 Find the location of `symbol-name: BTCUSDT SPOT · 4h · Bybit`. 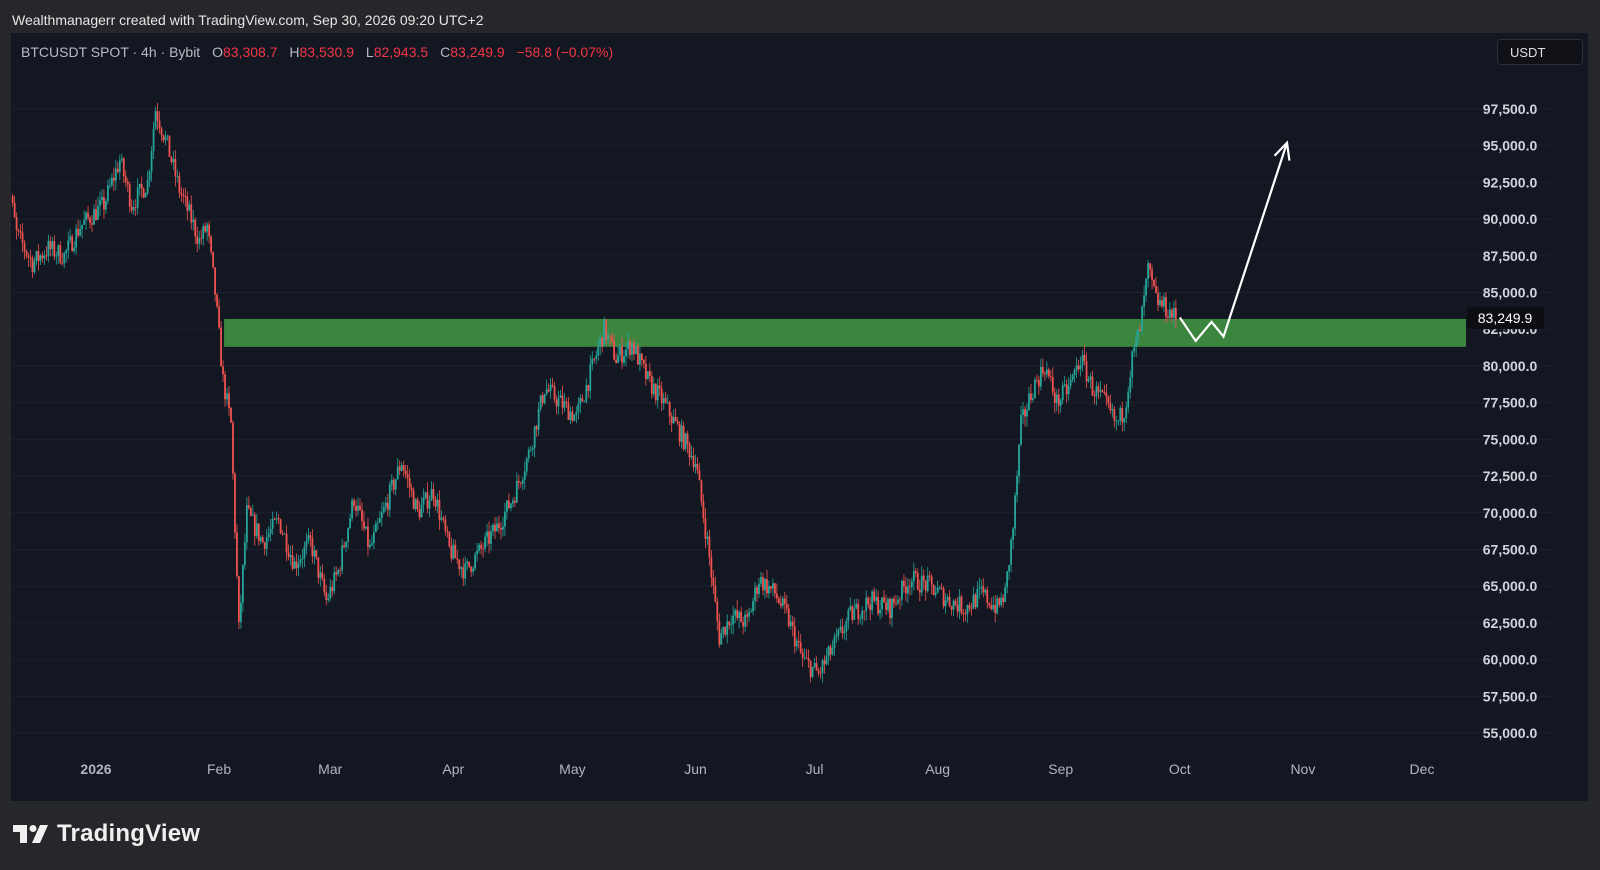

symbol-name: BTCUSDT SPOT · 4h · Bybit is located at coordinates (111, 52).